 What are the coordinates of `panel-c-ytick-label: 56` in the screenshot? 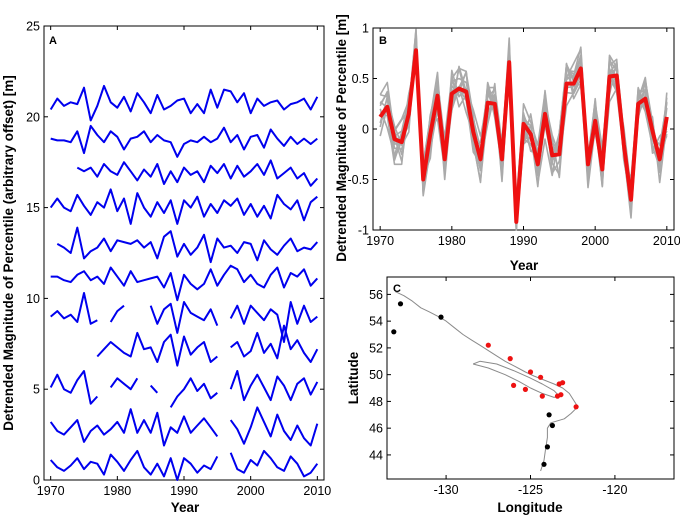 It's located at (376, 295).